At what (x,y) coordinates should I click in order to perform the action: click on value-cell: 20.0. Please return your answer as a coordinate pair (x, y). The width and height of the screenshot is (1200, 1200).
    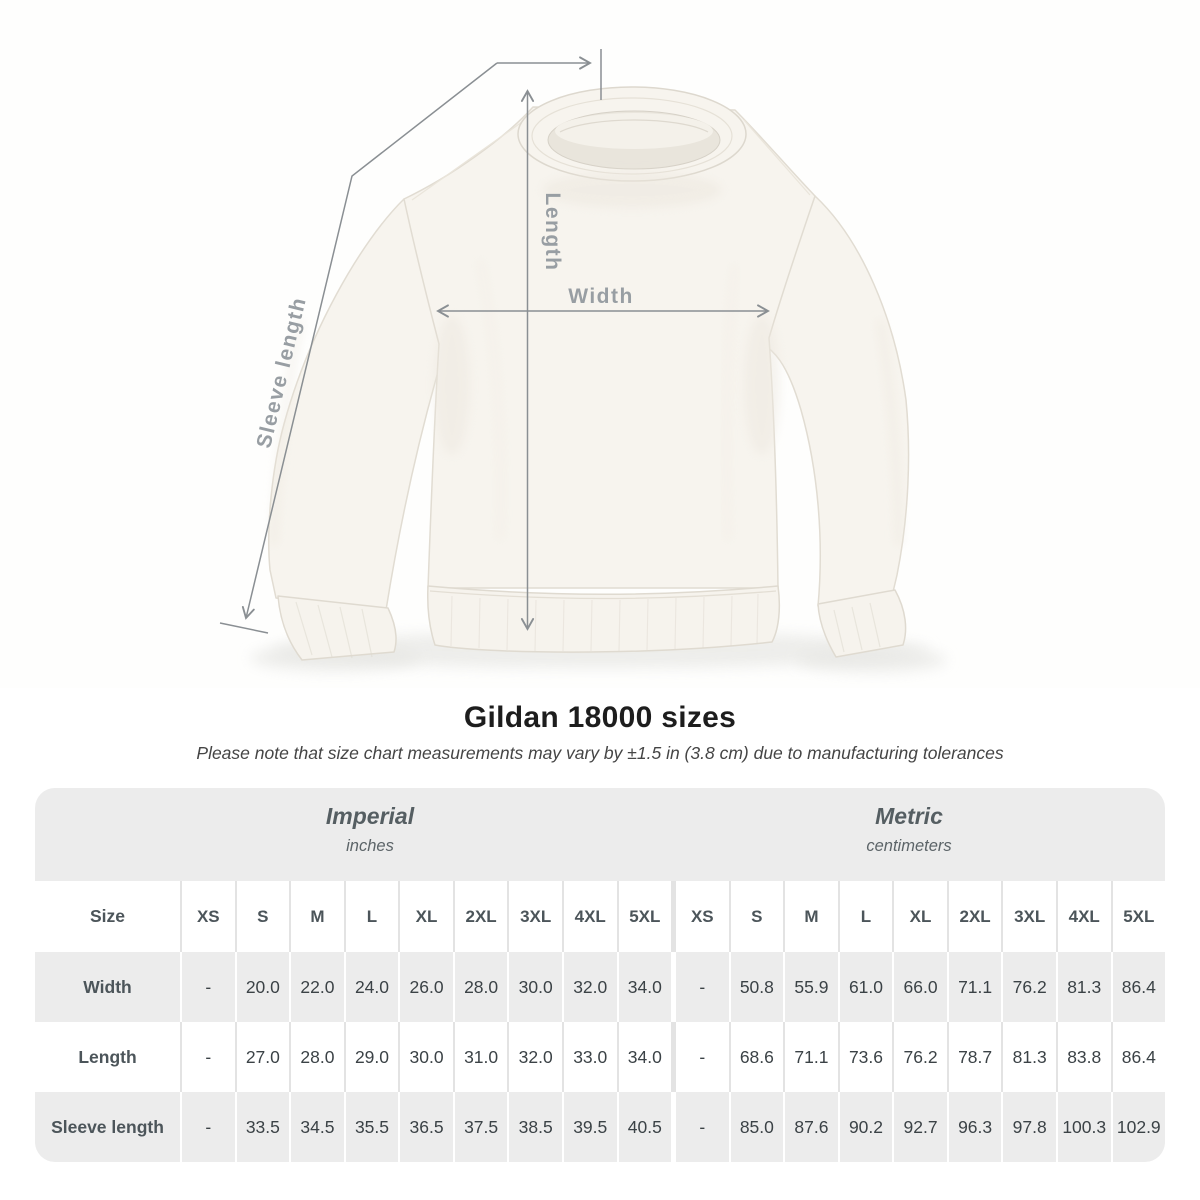
    Looking at the image, I should click on (262, 987).